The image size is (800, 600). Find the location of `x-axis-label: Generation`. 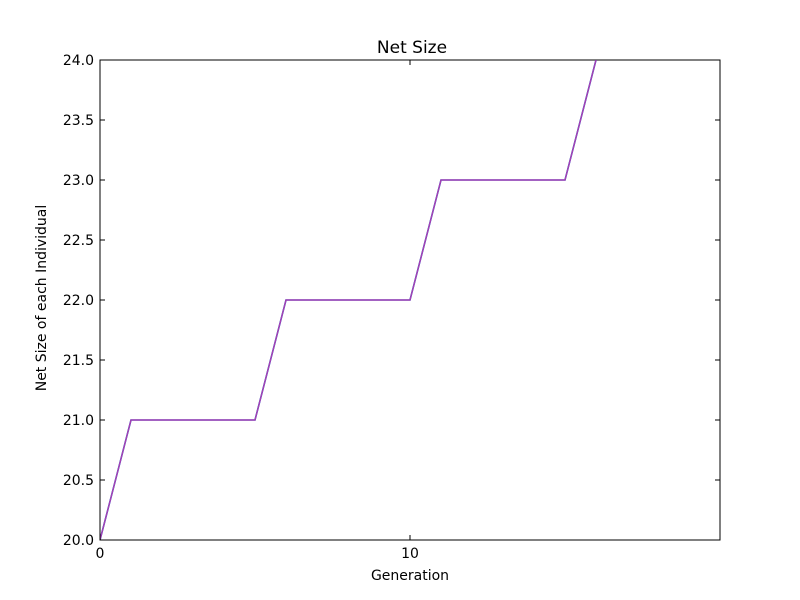

x-axis-label: Generation is located at coordinates (410, 576).